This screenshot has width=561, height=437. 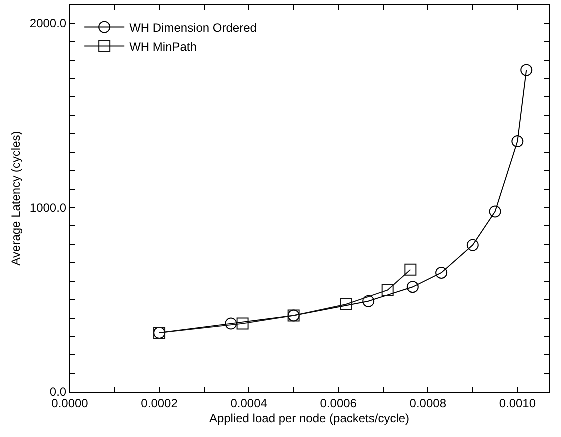 I want to click on x-tick-label: 0.0004, so click(x=249, y=403).